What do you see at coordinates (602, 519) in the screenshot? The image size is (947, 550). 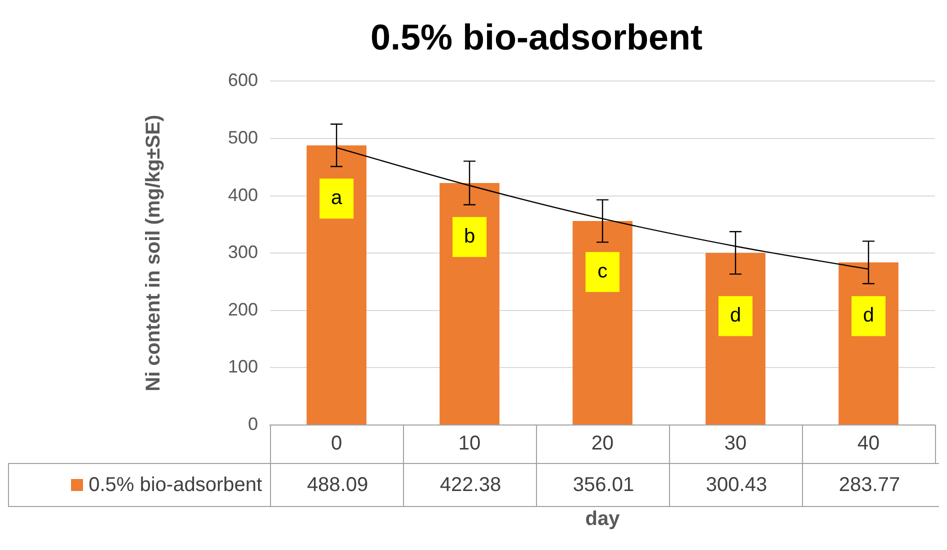 I see `x-axis-title: day` at bounding box center [602, 519].